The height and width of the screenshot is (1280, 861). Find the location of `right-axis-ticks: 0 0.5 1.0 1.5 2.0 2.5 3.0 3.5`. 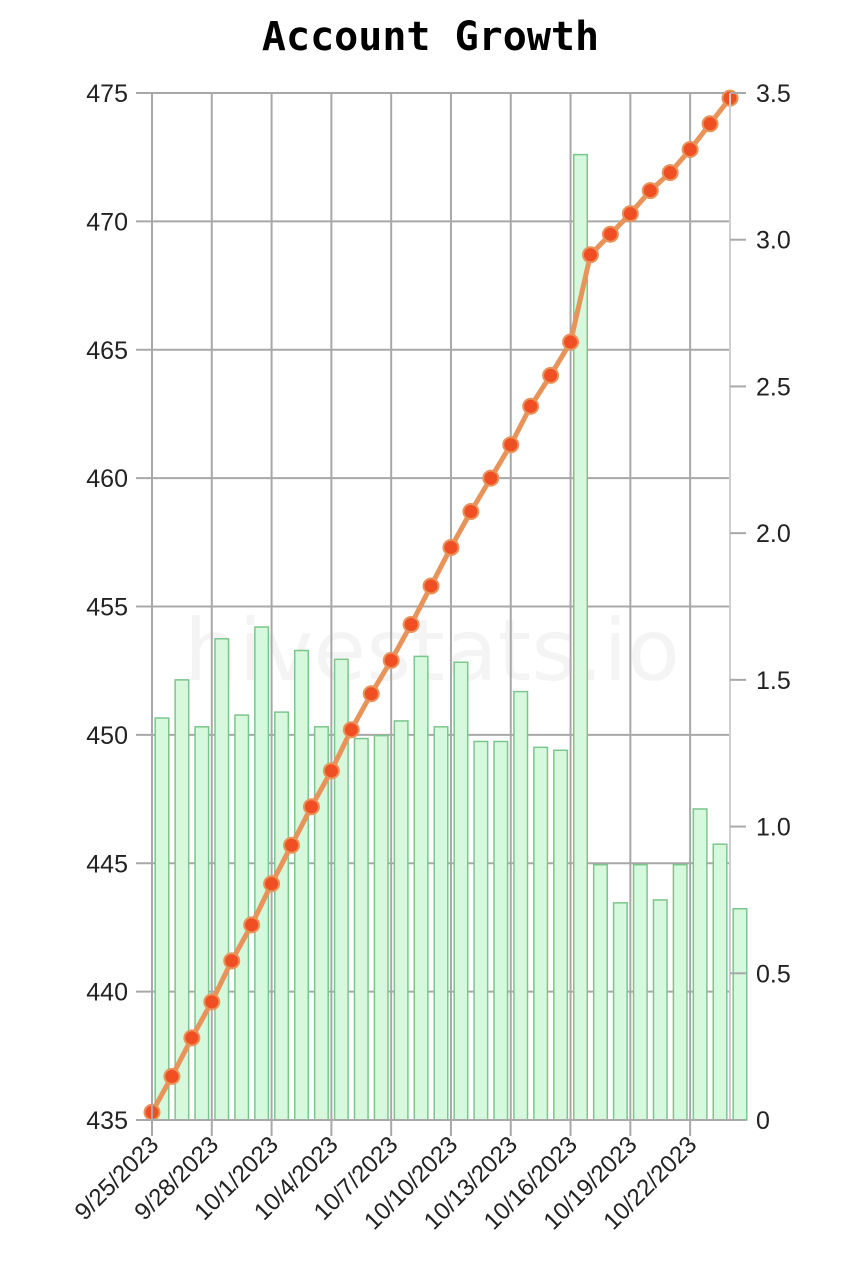

right-axis-ticks: 0 0.5 1.0 1.5 2.0 2.5 3.0 3.5 is located at coordinates (760, 607).